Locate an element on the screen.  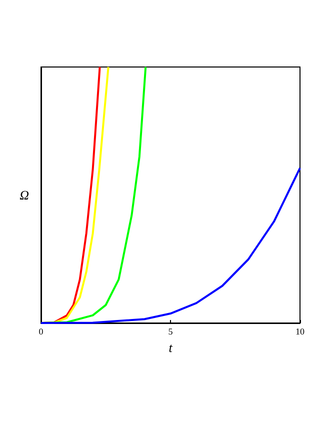
y-axis-title: Ω is located at coordinates (24, 195).